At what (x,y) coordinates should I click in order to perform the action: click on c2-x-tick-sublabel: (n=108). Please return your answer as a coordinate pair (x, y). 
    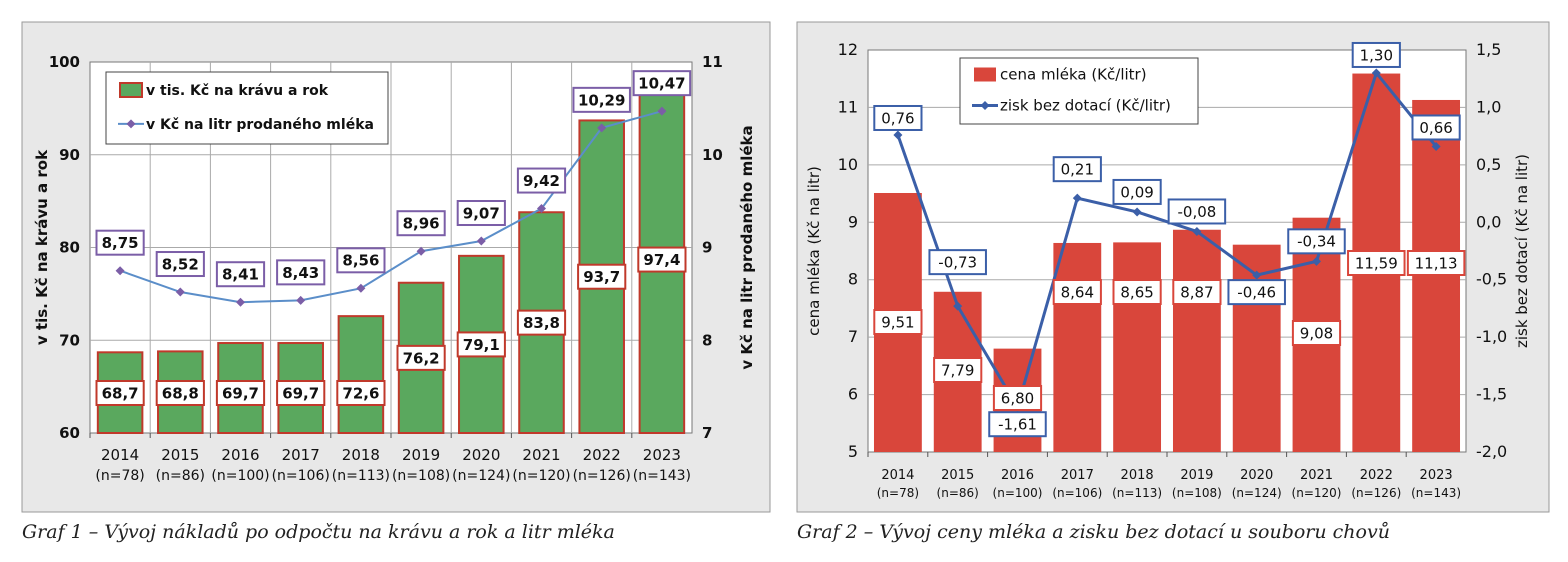
    Looking at the image, I should click on (1197, 493).